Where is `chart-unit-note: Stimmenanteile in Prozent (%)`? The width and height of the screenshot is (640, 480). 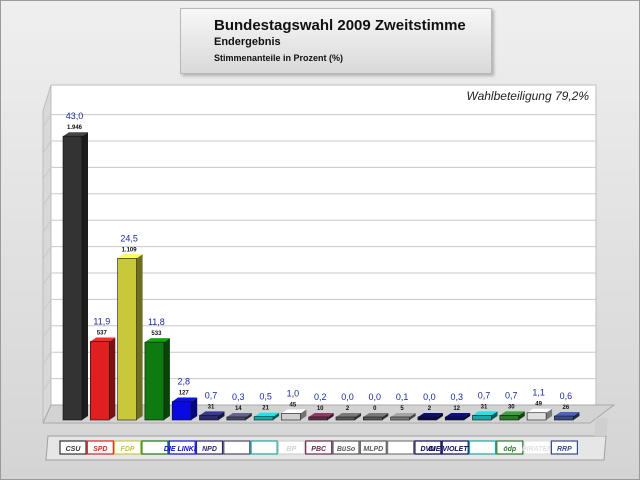
chart-unit-note: Stimmenanteile in Prozent (%) is located at coordinates (279, 58).